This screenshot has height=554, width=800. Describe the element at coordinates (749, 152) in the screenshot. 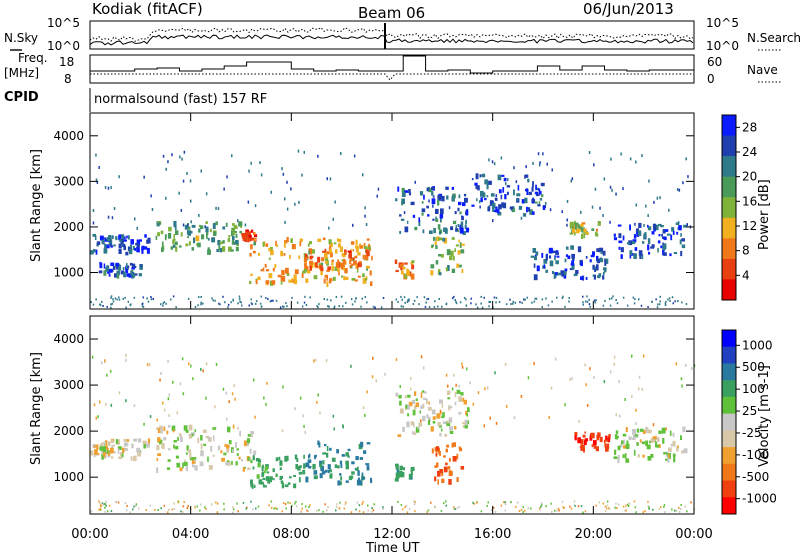

I see `colorbar-tick-label: 24` at that location.